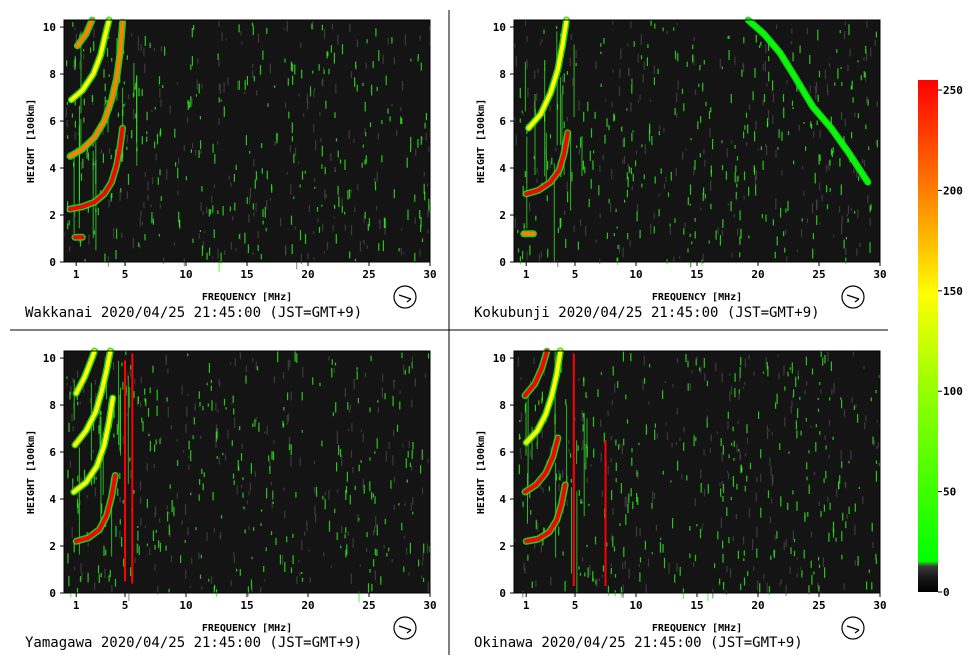  Describe the element at coordinates (193, 643) in the screenshot. I see `station-caption: Yamagawa 2020/04/25 21:45:00 (JST=GMT+9)` at that location.